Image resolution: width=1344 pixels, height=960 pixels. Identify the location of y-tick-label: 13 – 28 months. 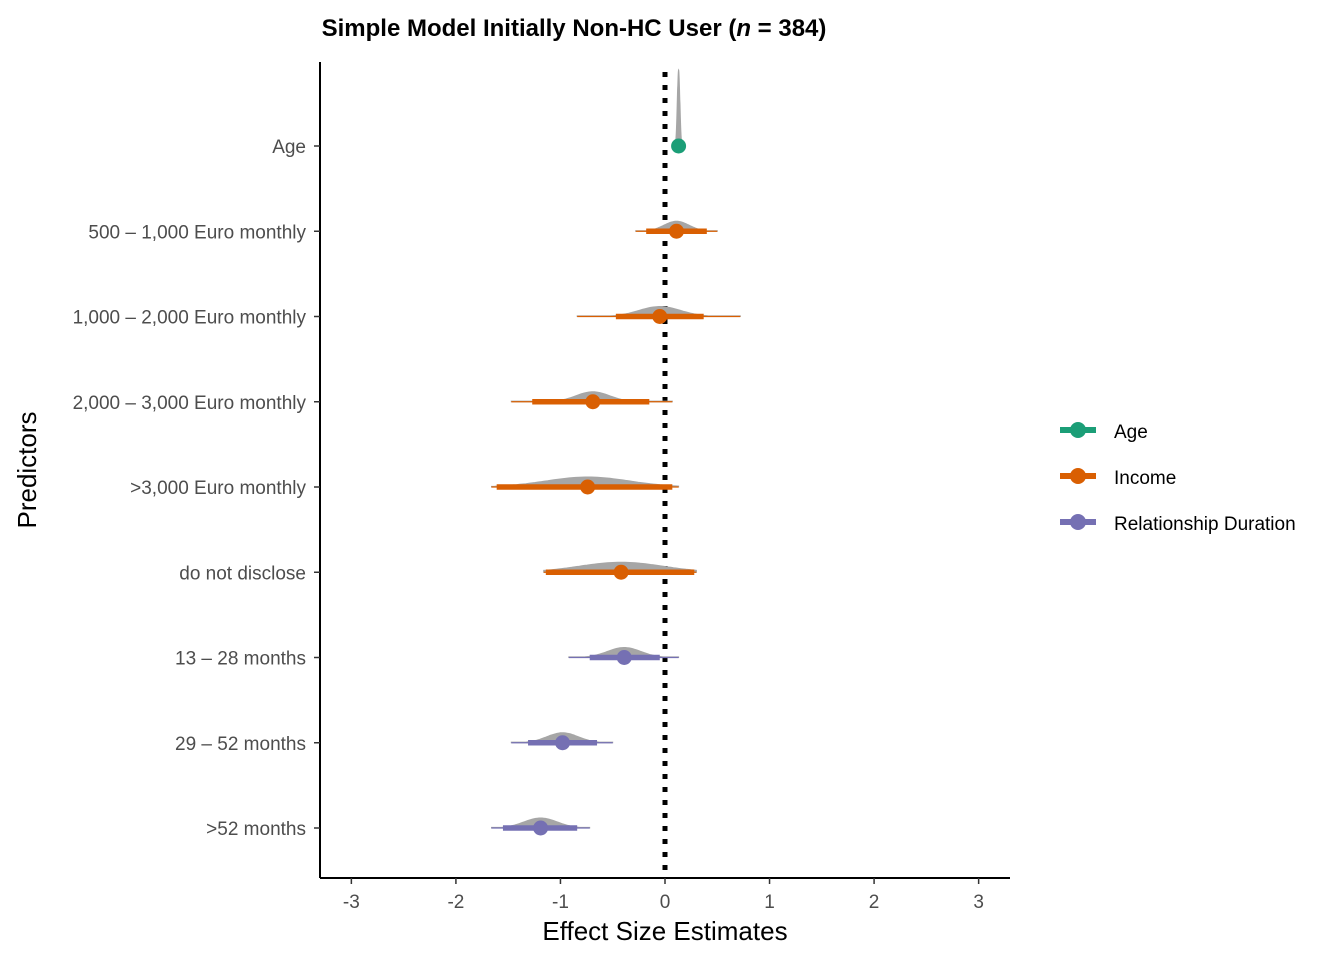
(240, 659).